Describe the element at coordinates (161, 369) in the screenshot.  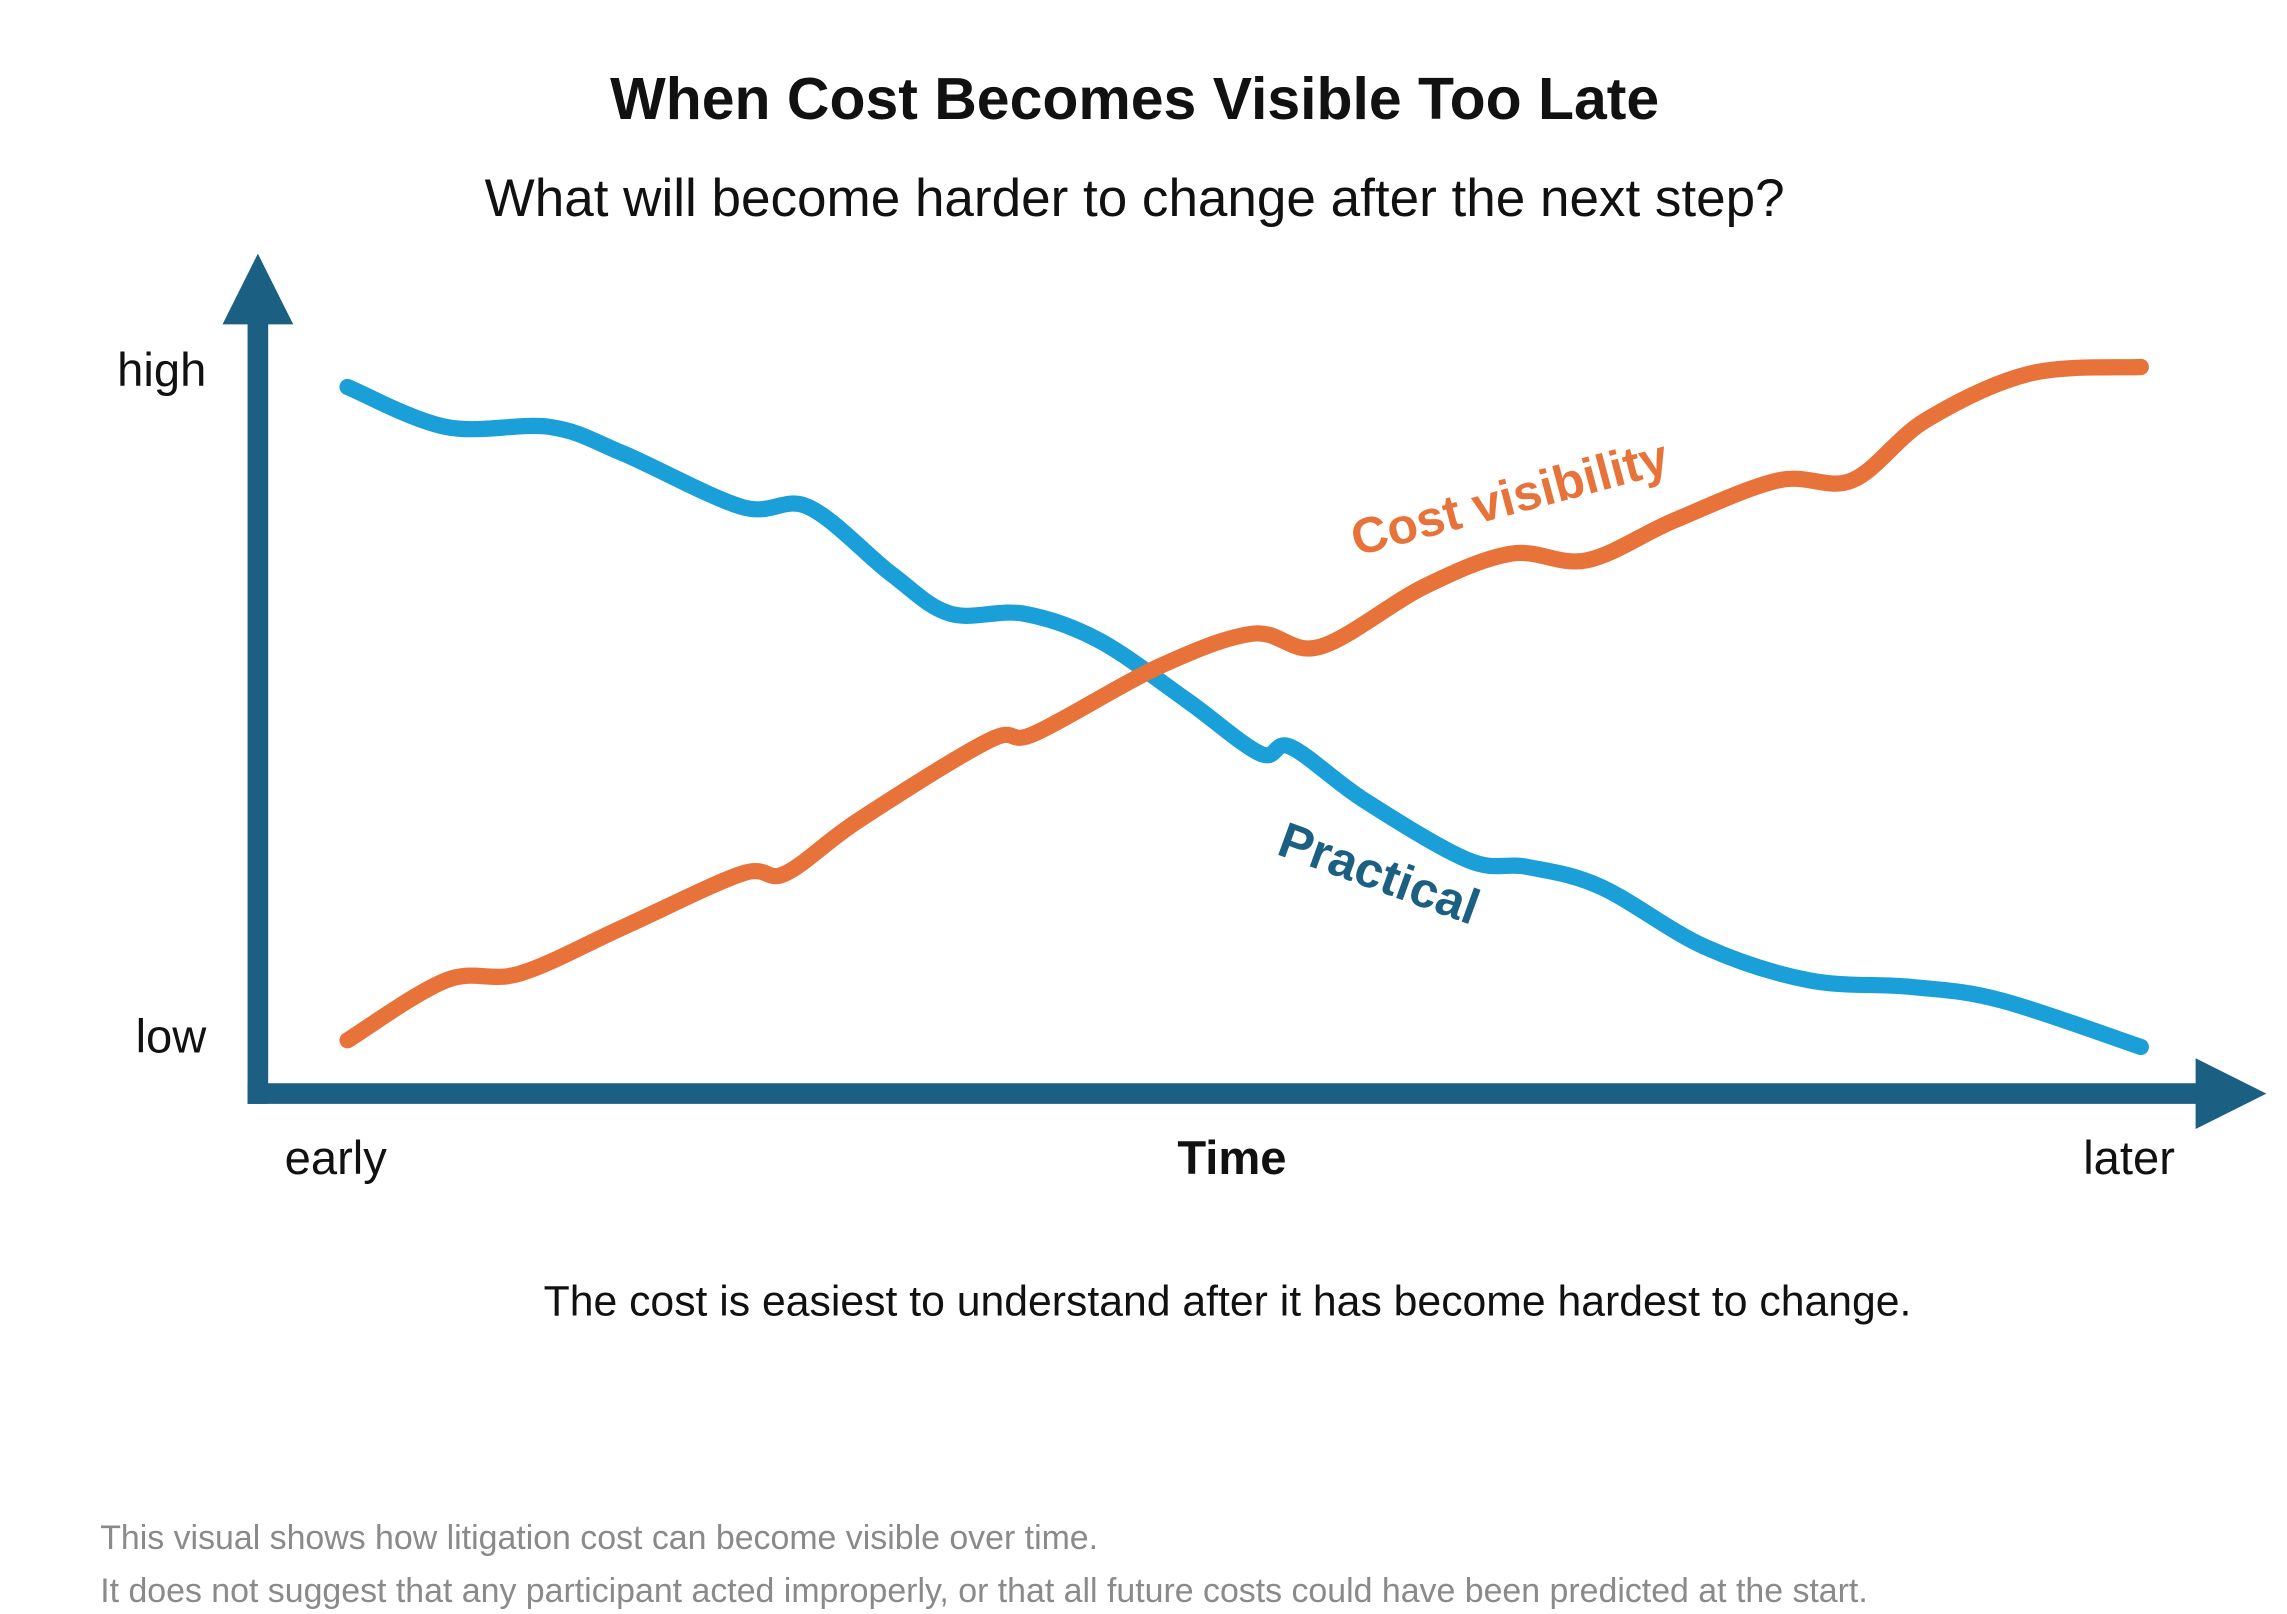
I see `y-tick-label: high` at that location.